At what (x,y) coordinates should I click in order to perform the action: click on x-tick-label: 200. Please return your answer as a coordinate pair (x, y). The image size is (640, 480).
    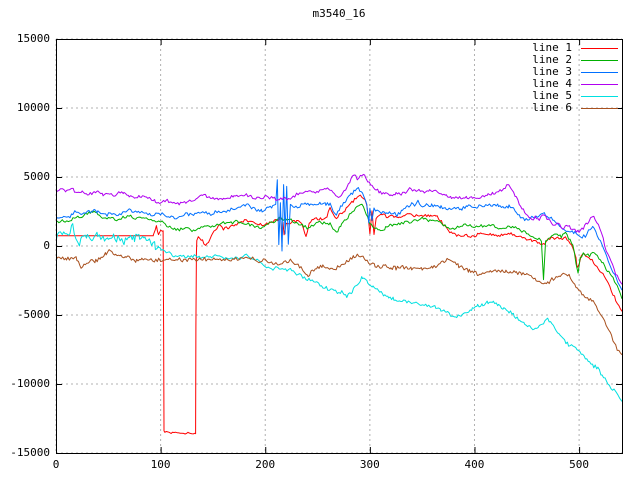
    Looking at the image, I should click on (265, 464).